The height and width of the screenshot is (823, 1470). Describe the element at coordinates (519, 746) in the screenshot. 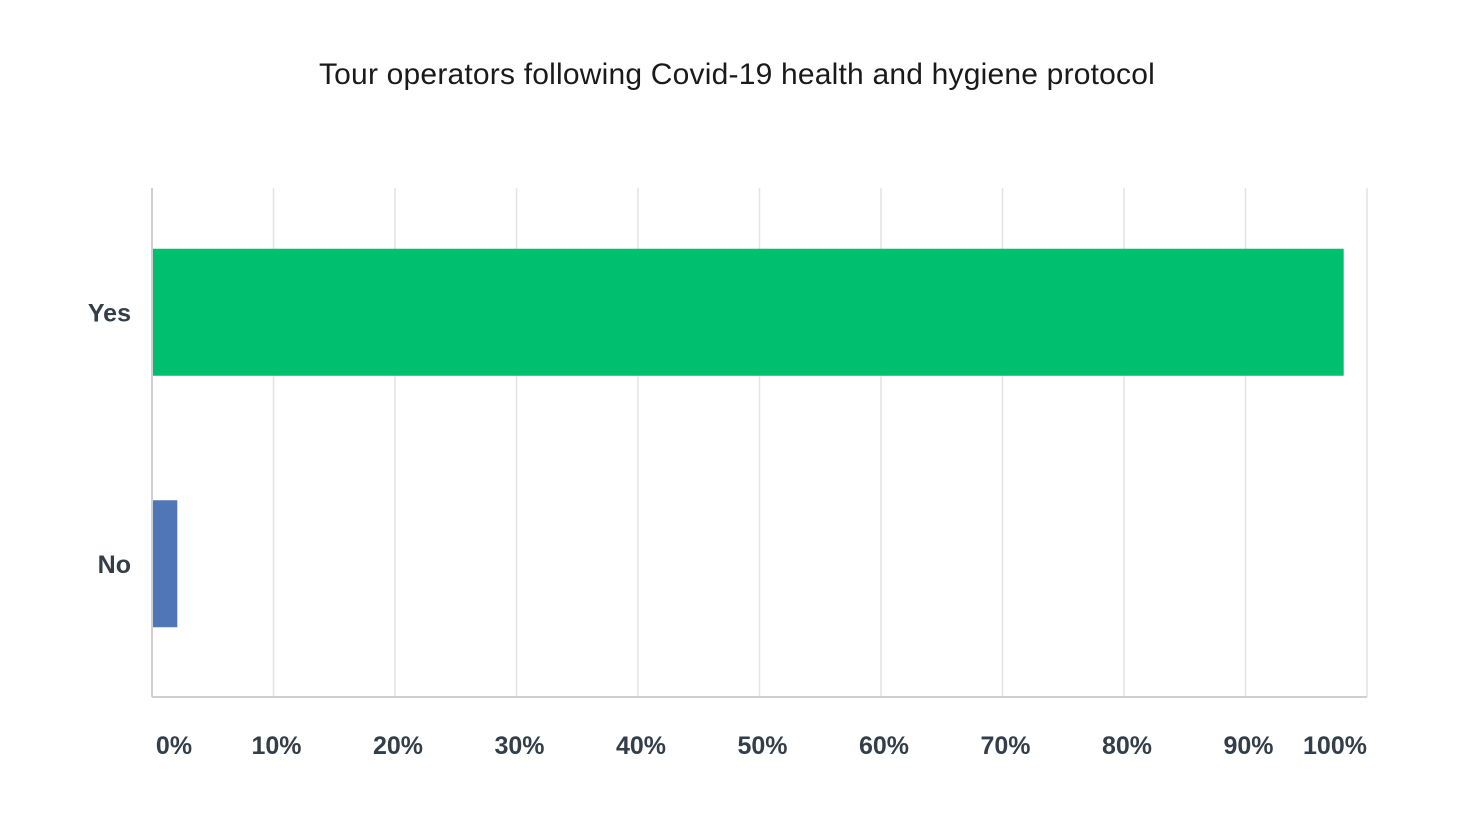

I see `x-tick-label: 30%` at that location.